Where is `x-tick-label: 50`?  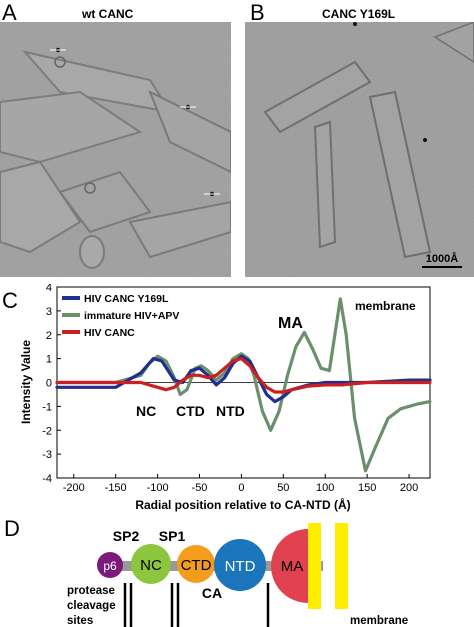
x-tick-label: 50 is located at coordinates (283, 488).